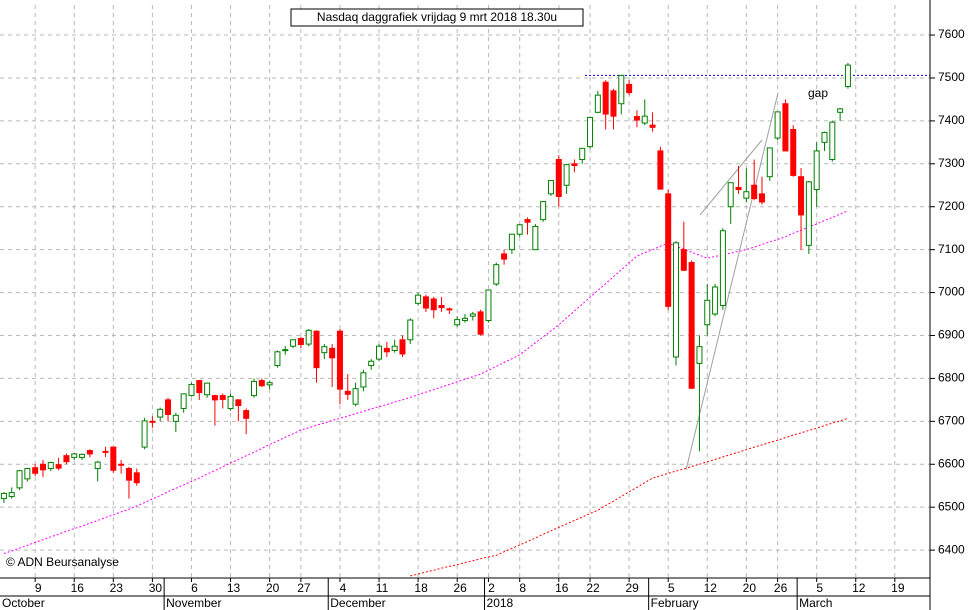 The width and height of the screenshot is (980, 610). Describe the element at coordinates (234, 588) in the screenshot. I see `x-tick-label: 13` at that location.